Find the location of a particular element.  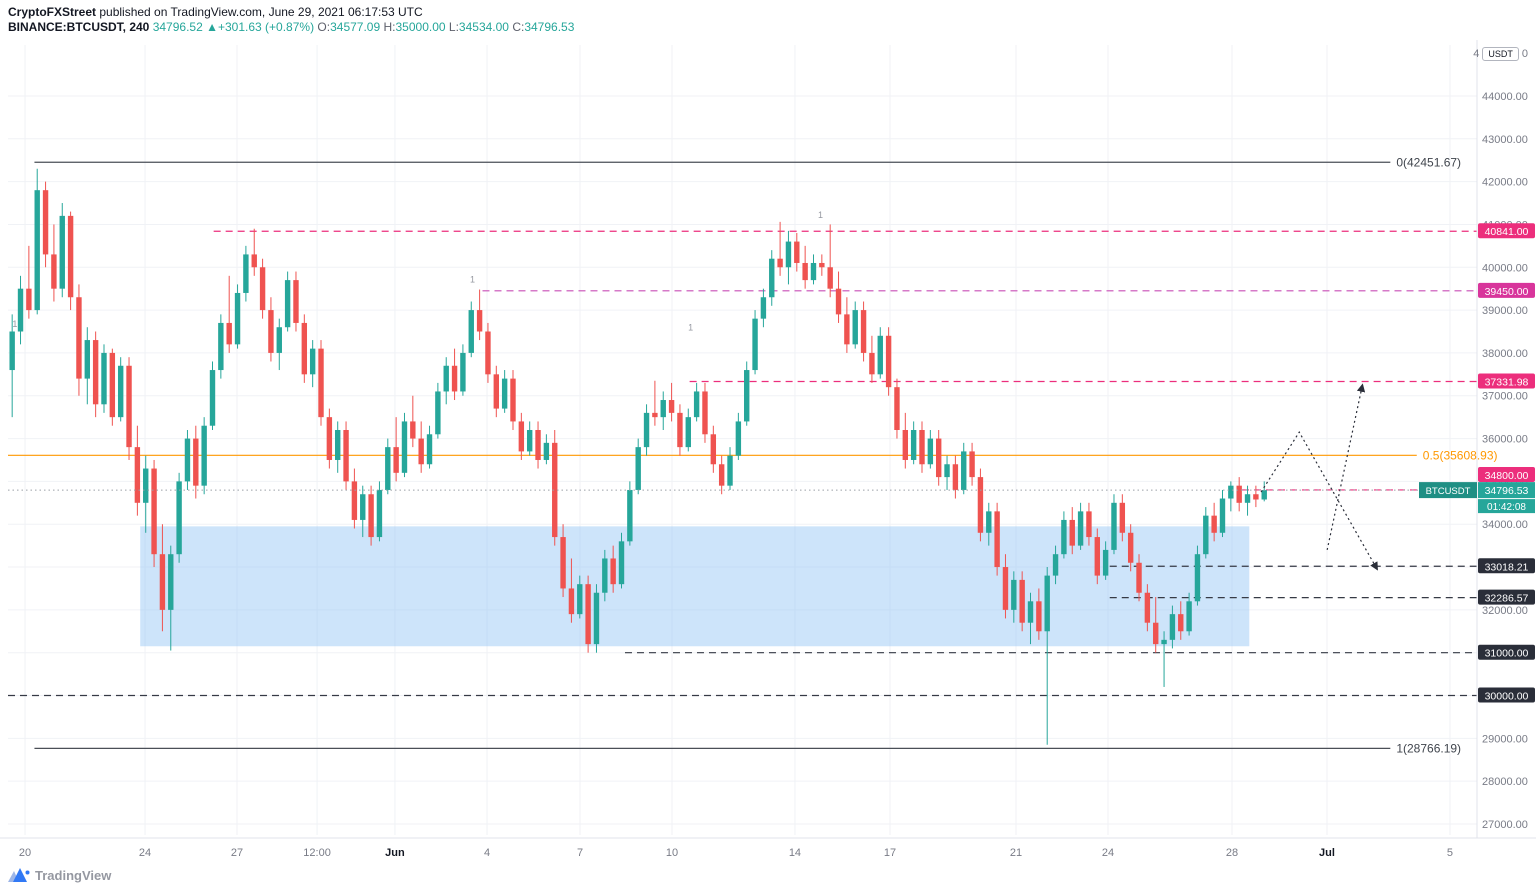

time-axis: 20 24 27 12:00 Jun 4 7 10 14 17 21 24 28 Jul 5 is located at coordinates (736, 853).